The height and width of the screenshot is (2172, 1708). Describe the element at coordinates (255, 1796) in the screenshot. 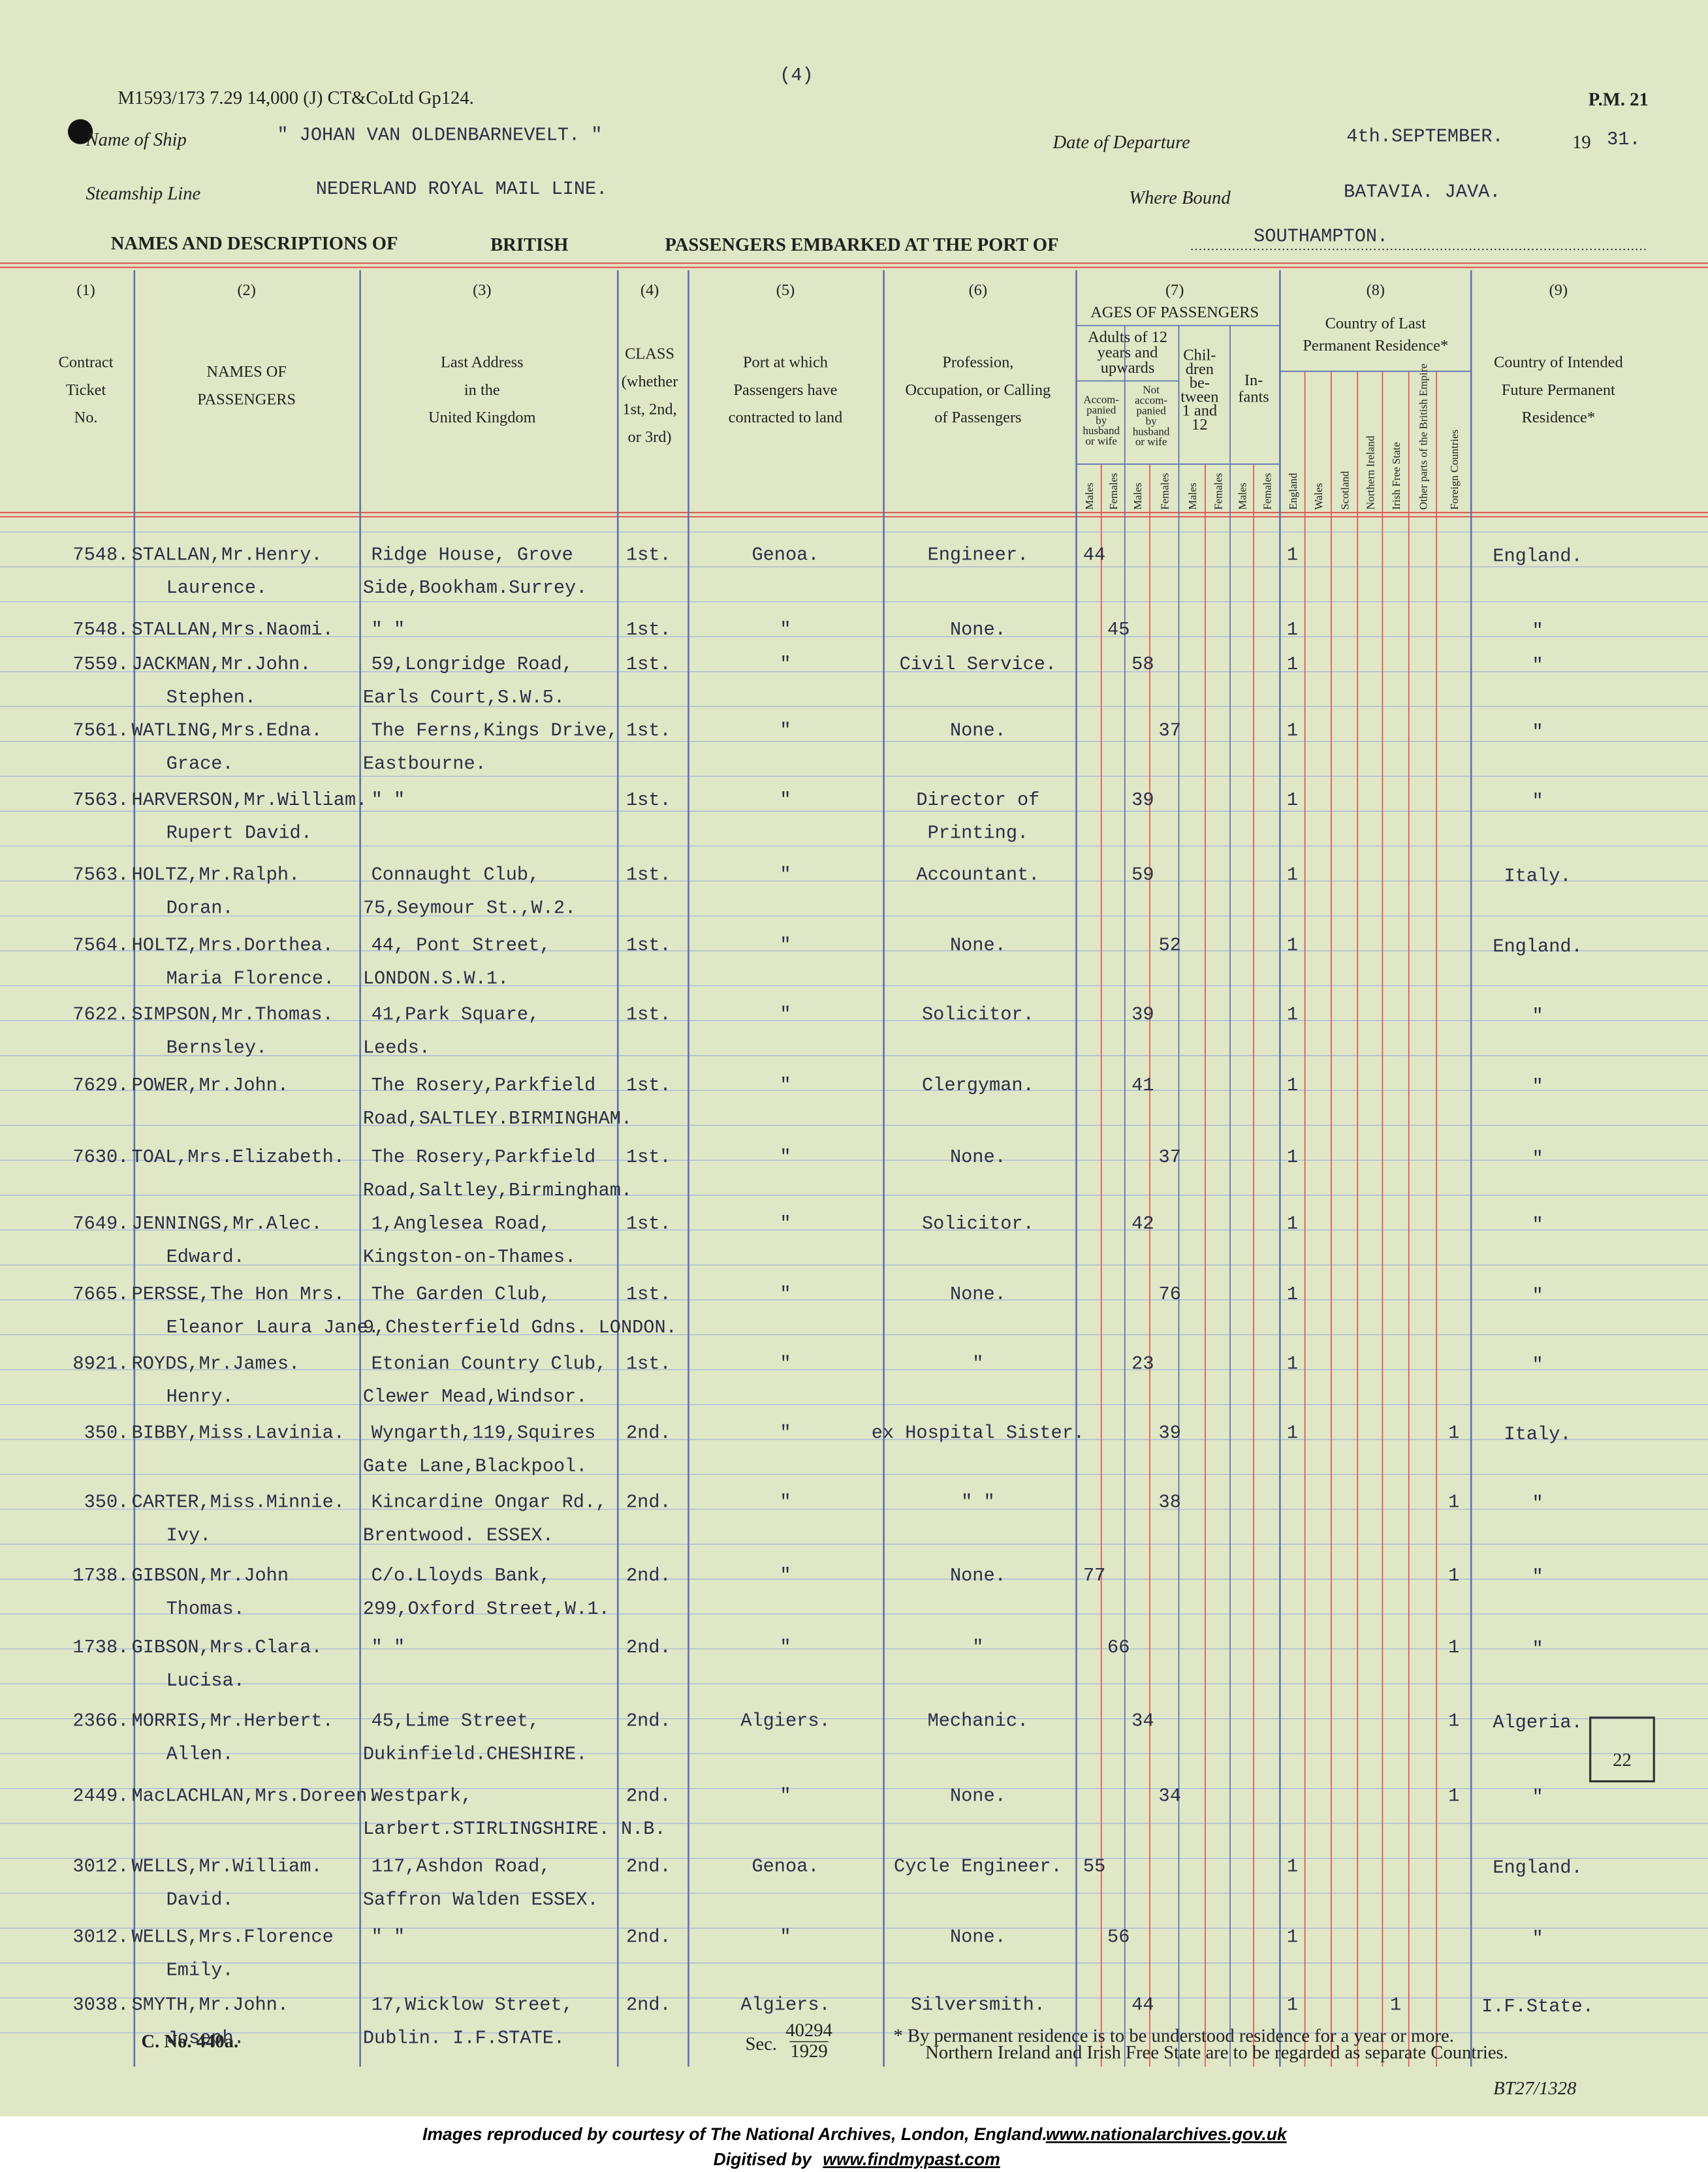

I see `passenger-name: MacLACHLAN,Mrs.Doreen.` at that location.